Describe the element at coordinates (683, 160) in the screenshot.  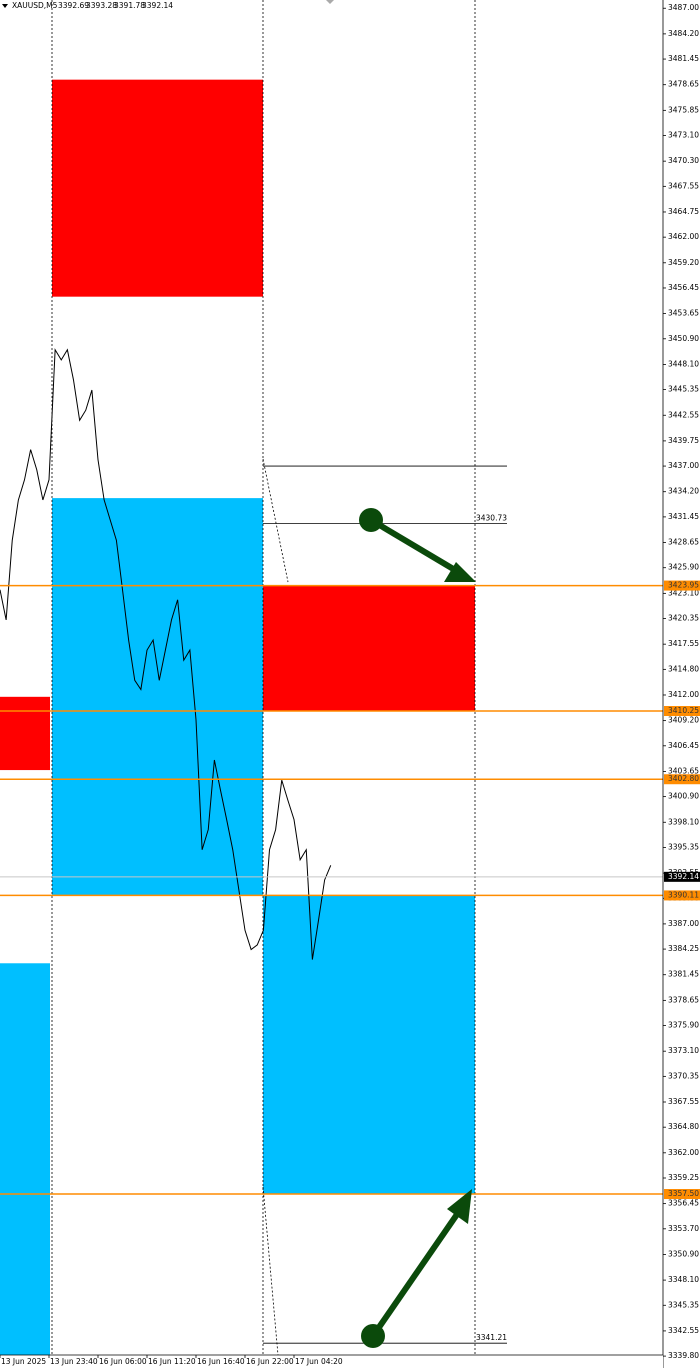
I see `y-tick-label: 3470.30` at that location.